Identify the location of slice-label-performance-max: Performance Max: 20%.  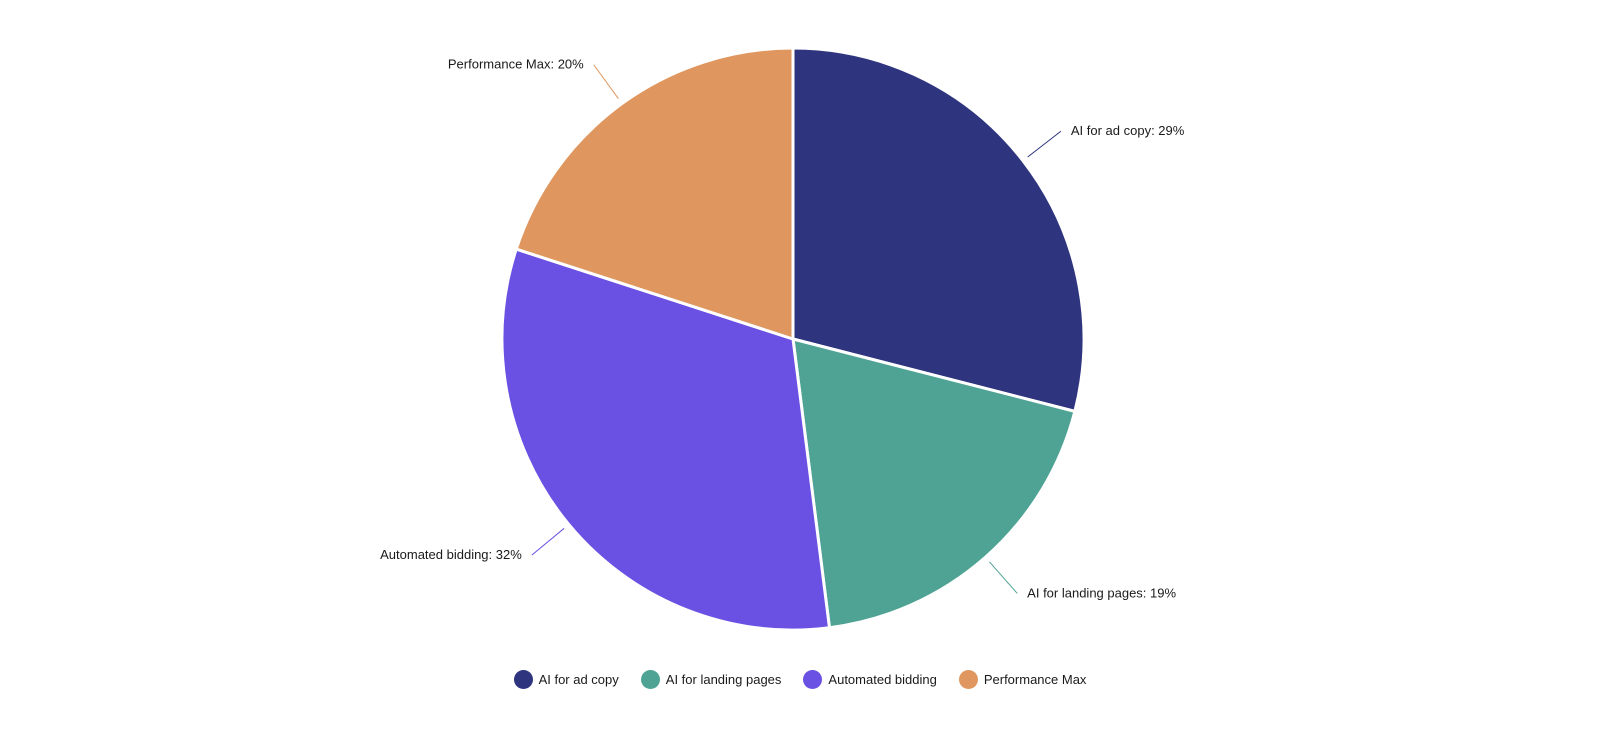
(516, 64).